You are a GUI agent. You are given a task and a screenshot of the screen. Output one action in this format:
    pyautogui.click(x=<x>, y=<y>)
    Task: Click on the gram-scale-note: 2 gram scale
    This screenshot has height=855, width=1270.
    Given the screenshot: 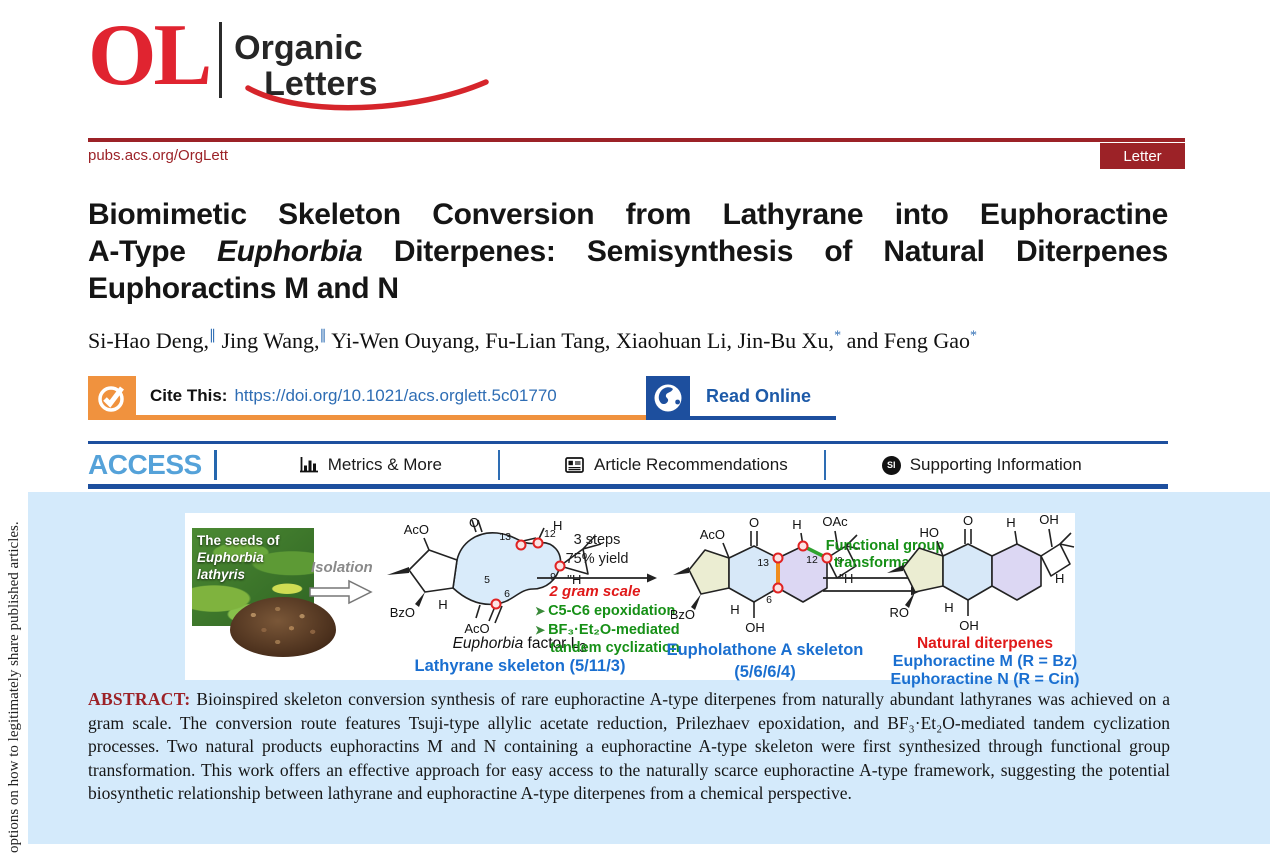 What is the action you would take?
    pyautogui.click(x=595, y=591)
    